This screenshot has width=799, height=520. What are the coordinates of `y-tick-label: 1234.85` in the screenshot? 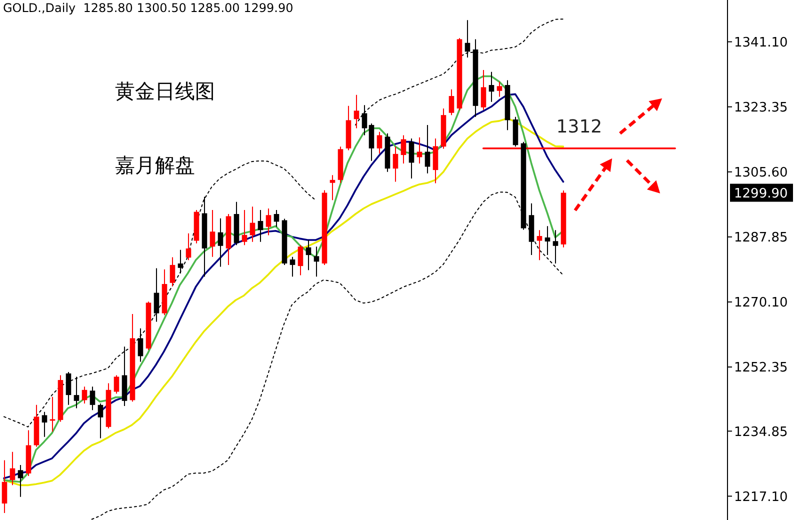 It's located at (761, 432).